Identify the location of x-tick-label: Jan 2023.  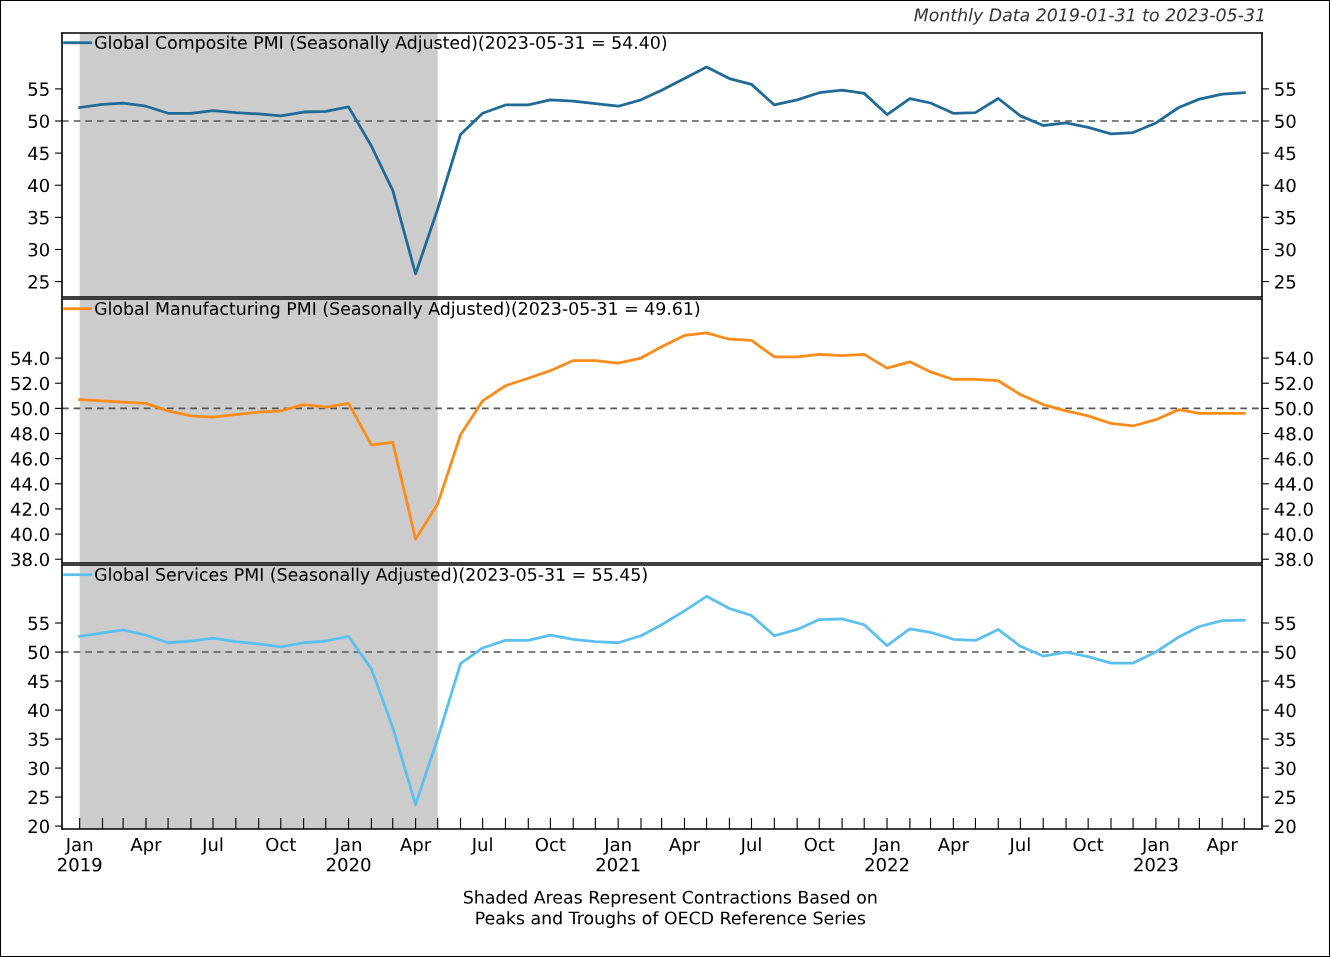
(1156, 854).